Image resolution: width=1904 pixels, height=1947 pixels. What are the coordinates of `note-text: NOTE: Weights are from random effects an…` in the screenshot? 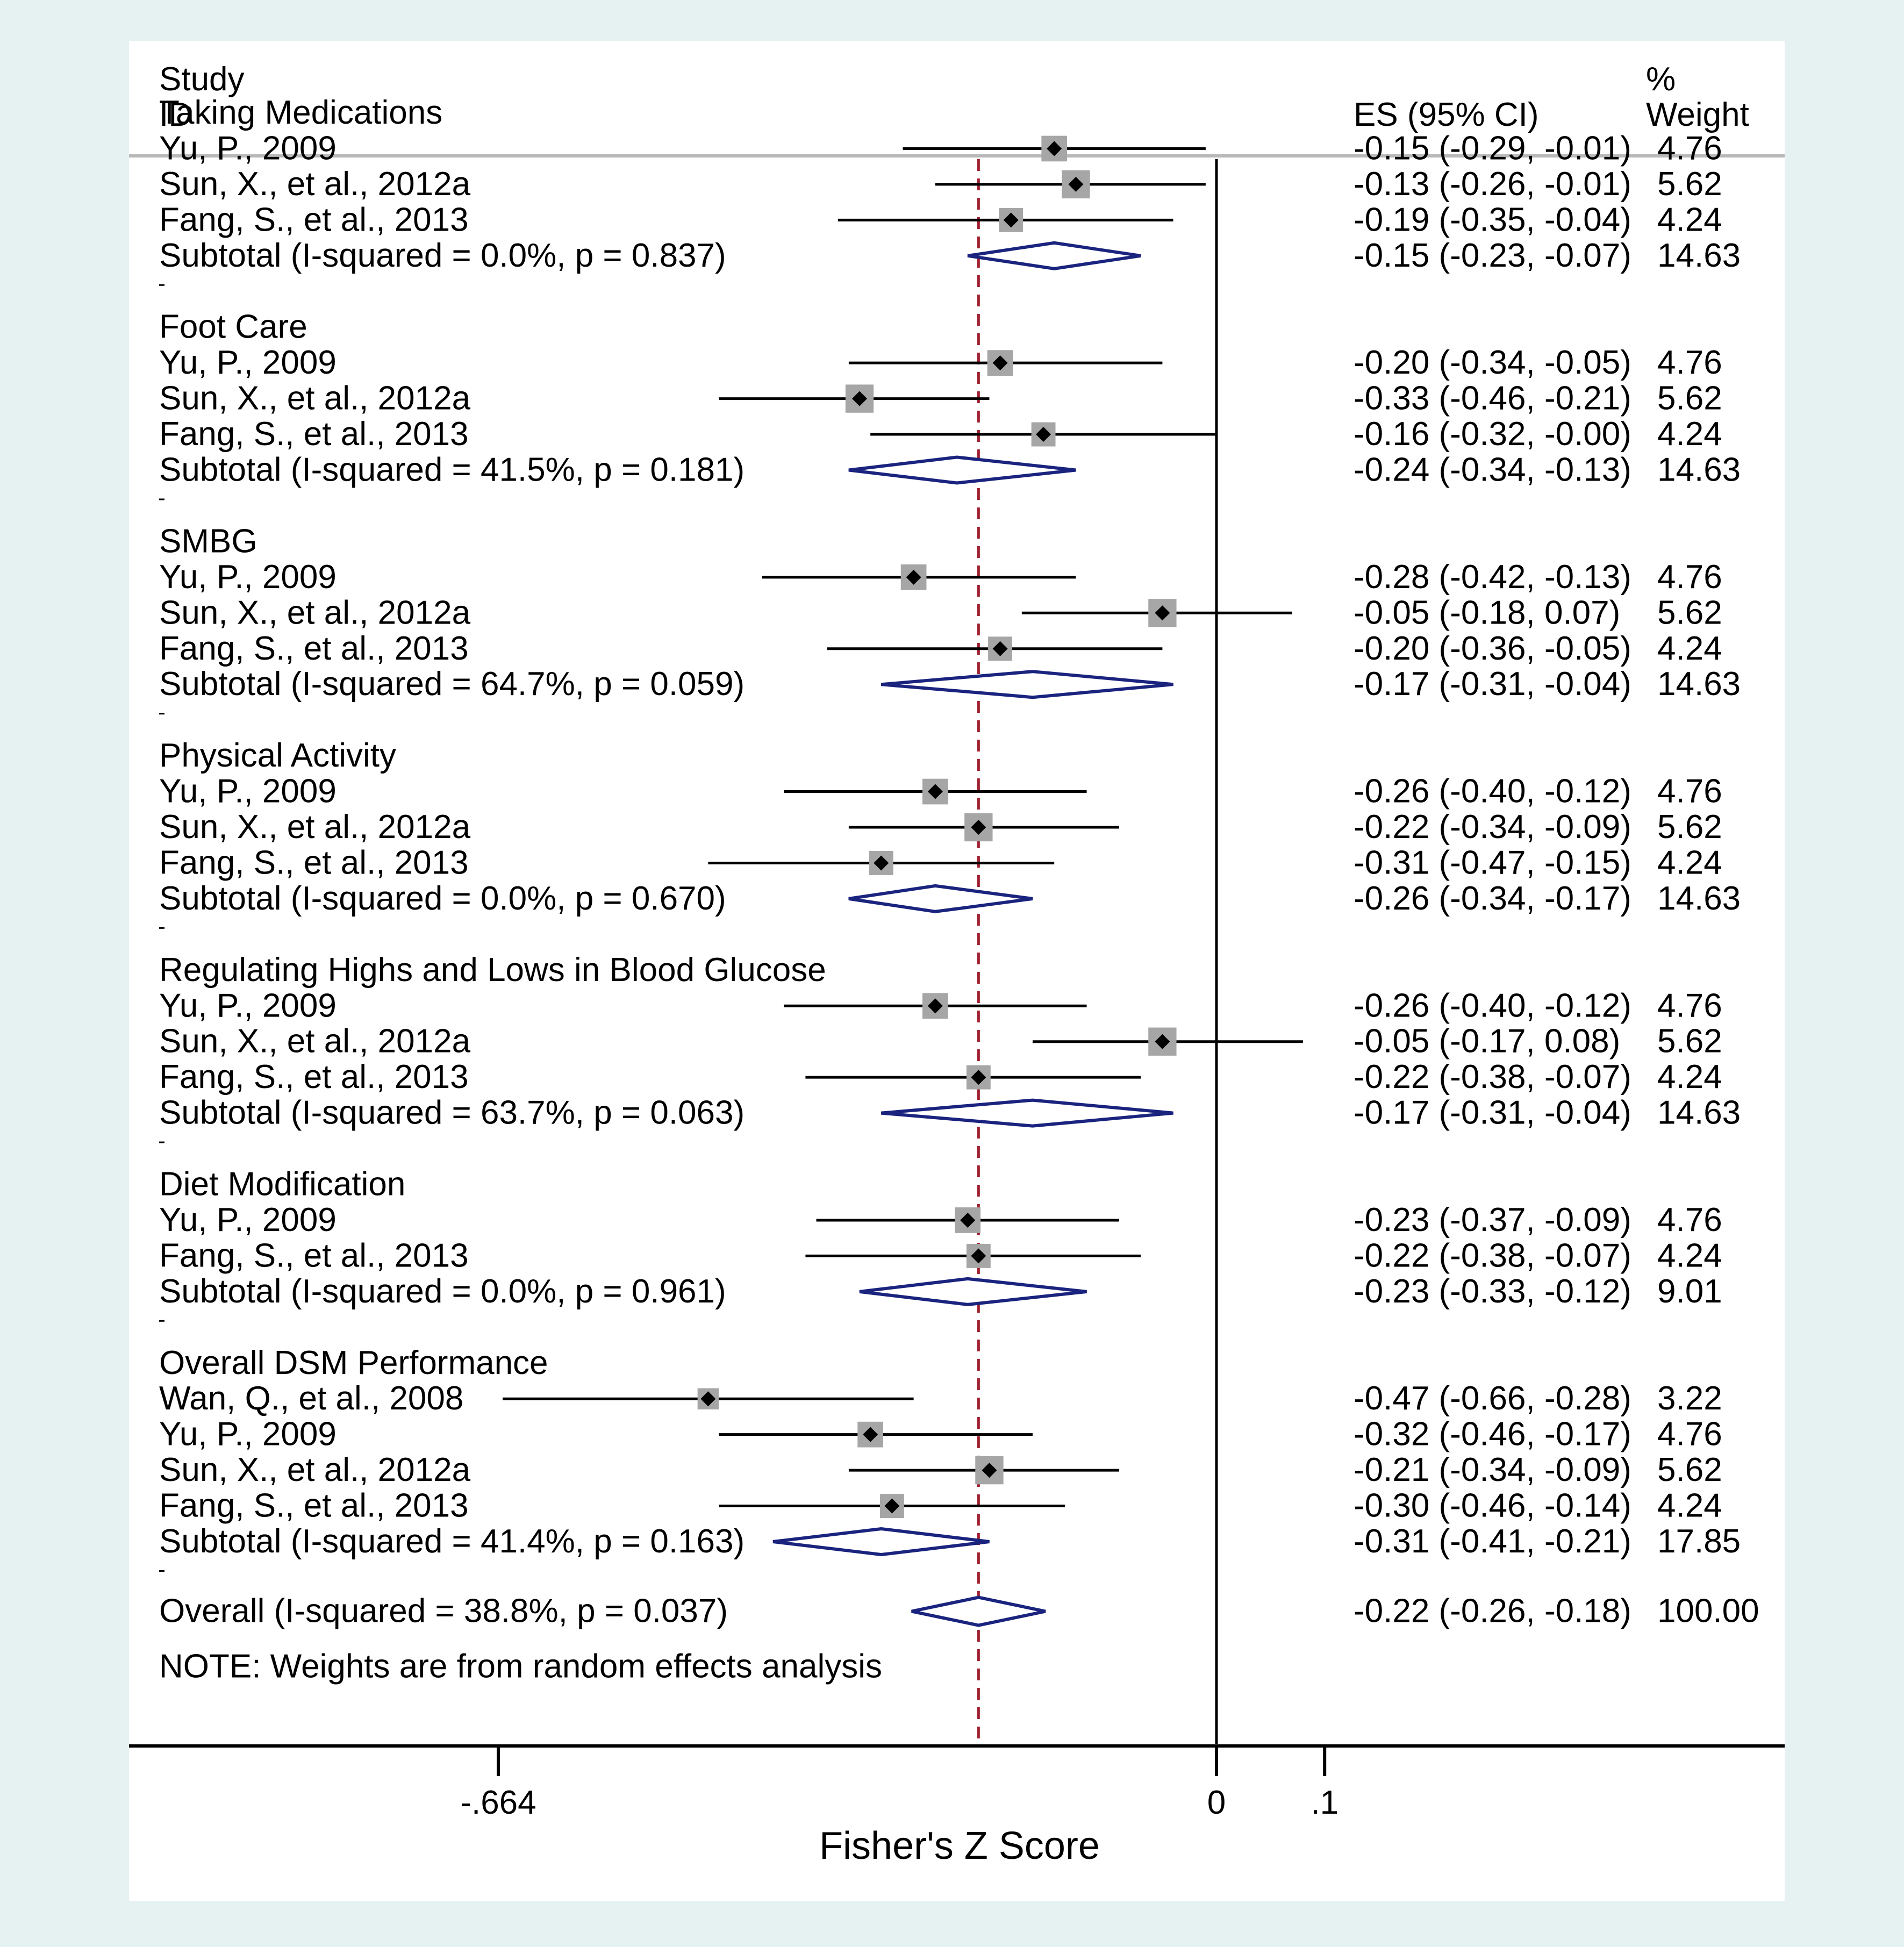 It's located at (520, 1666).